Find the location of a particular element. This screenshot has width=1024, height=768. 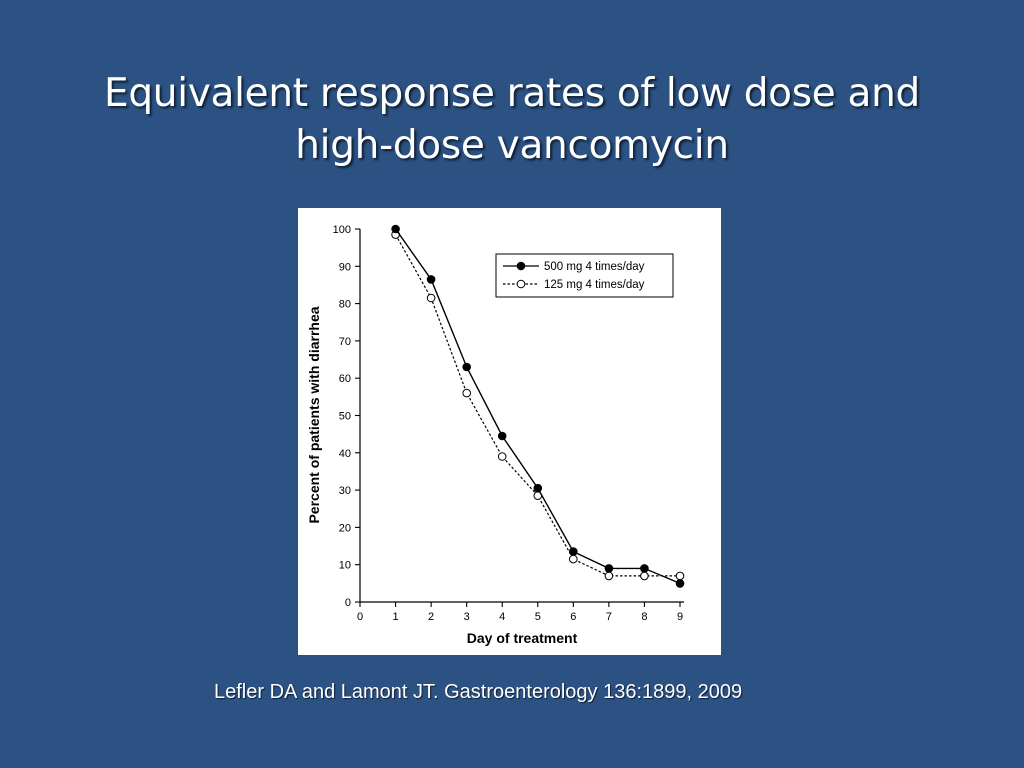

slide-title-line-2: high-dose vancomycin is located at coordinates (512, 145).